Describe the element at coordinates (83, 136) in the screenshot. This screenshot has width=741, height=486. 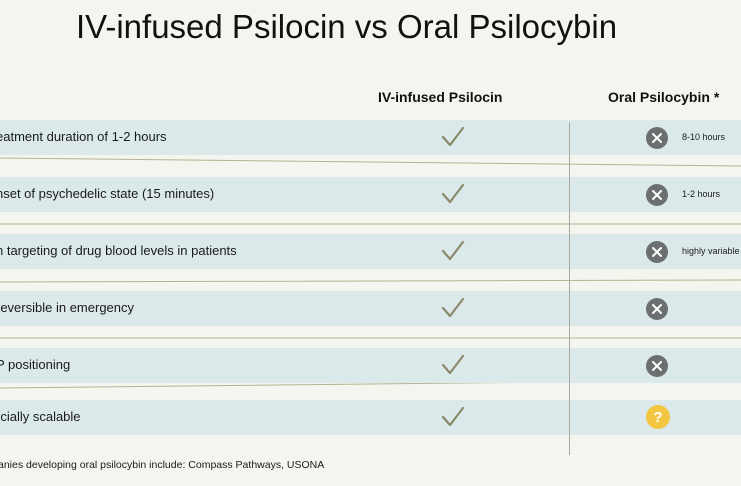
I see `row-label: eatment duration of 1-2 hours` at that location.